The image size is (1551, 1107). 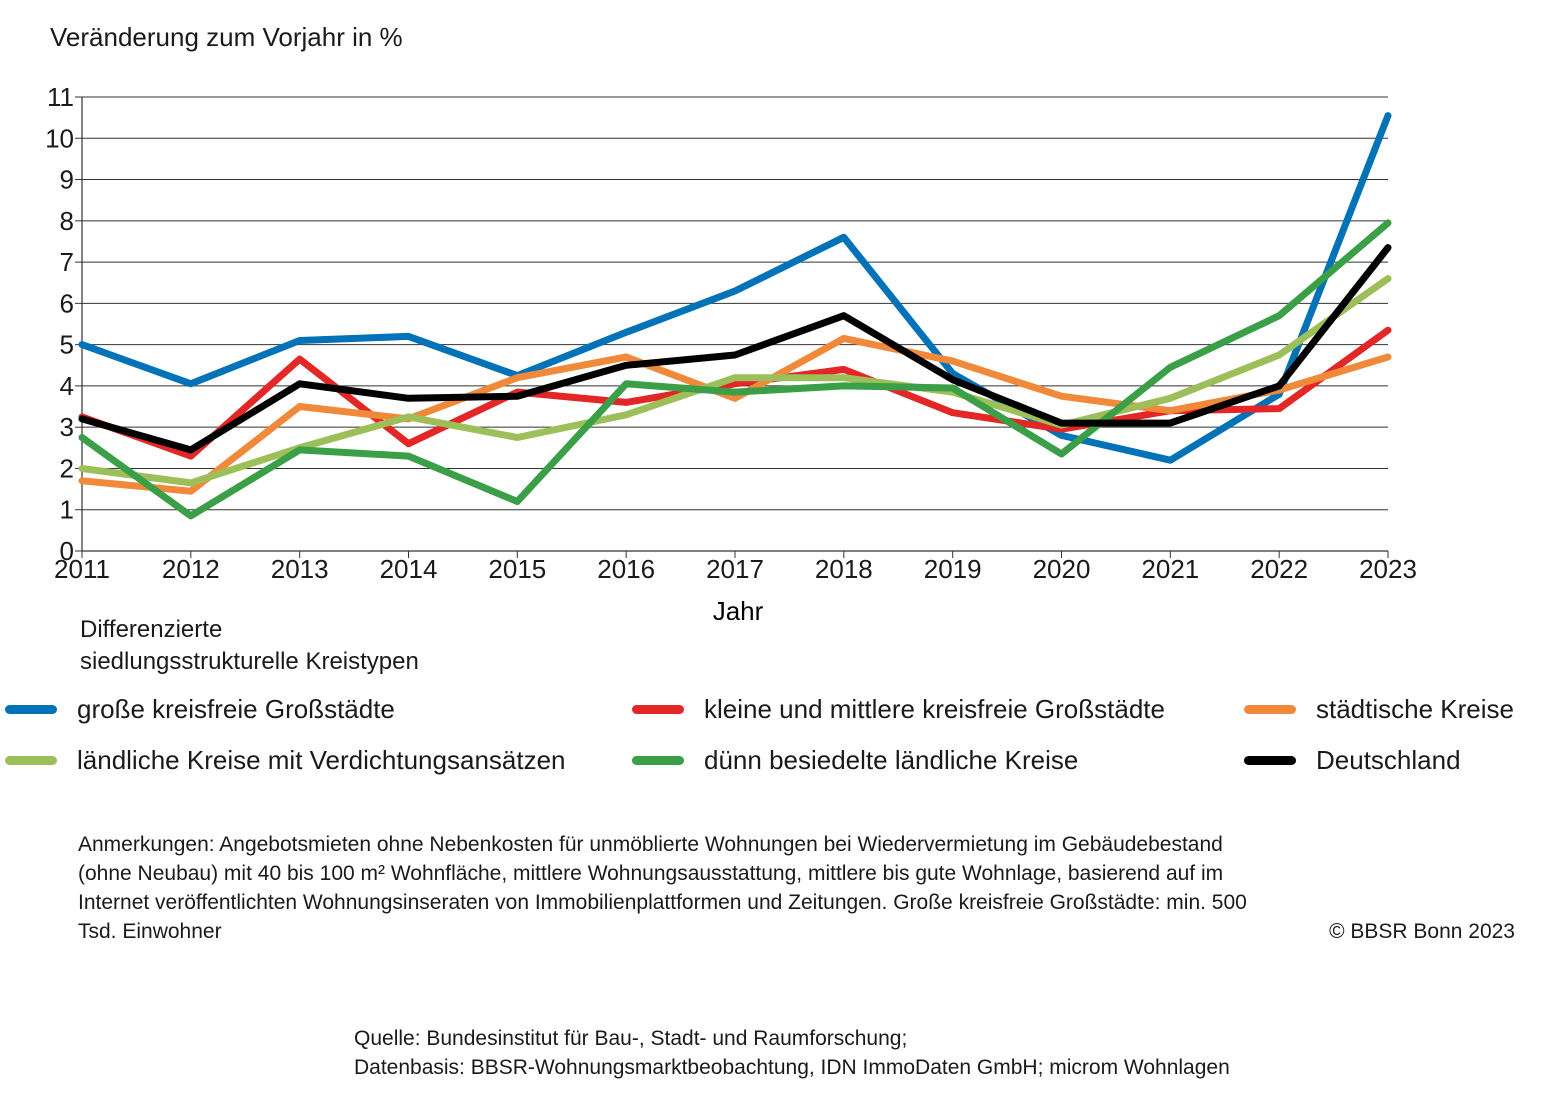 I want to click on x-tick-label: 2018, so click(x=844, y=569).